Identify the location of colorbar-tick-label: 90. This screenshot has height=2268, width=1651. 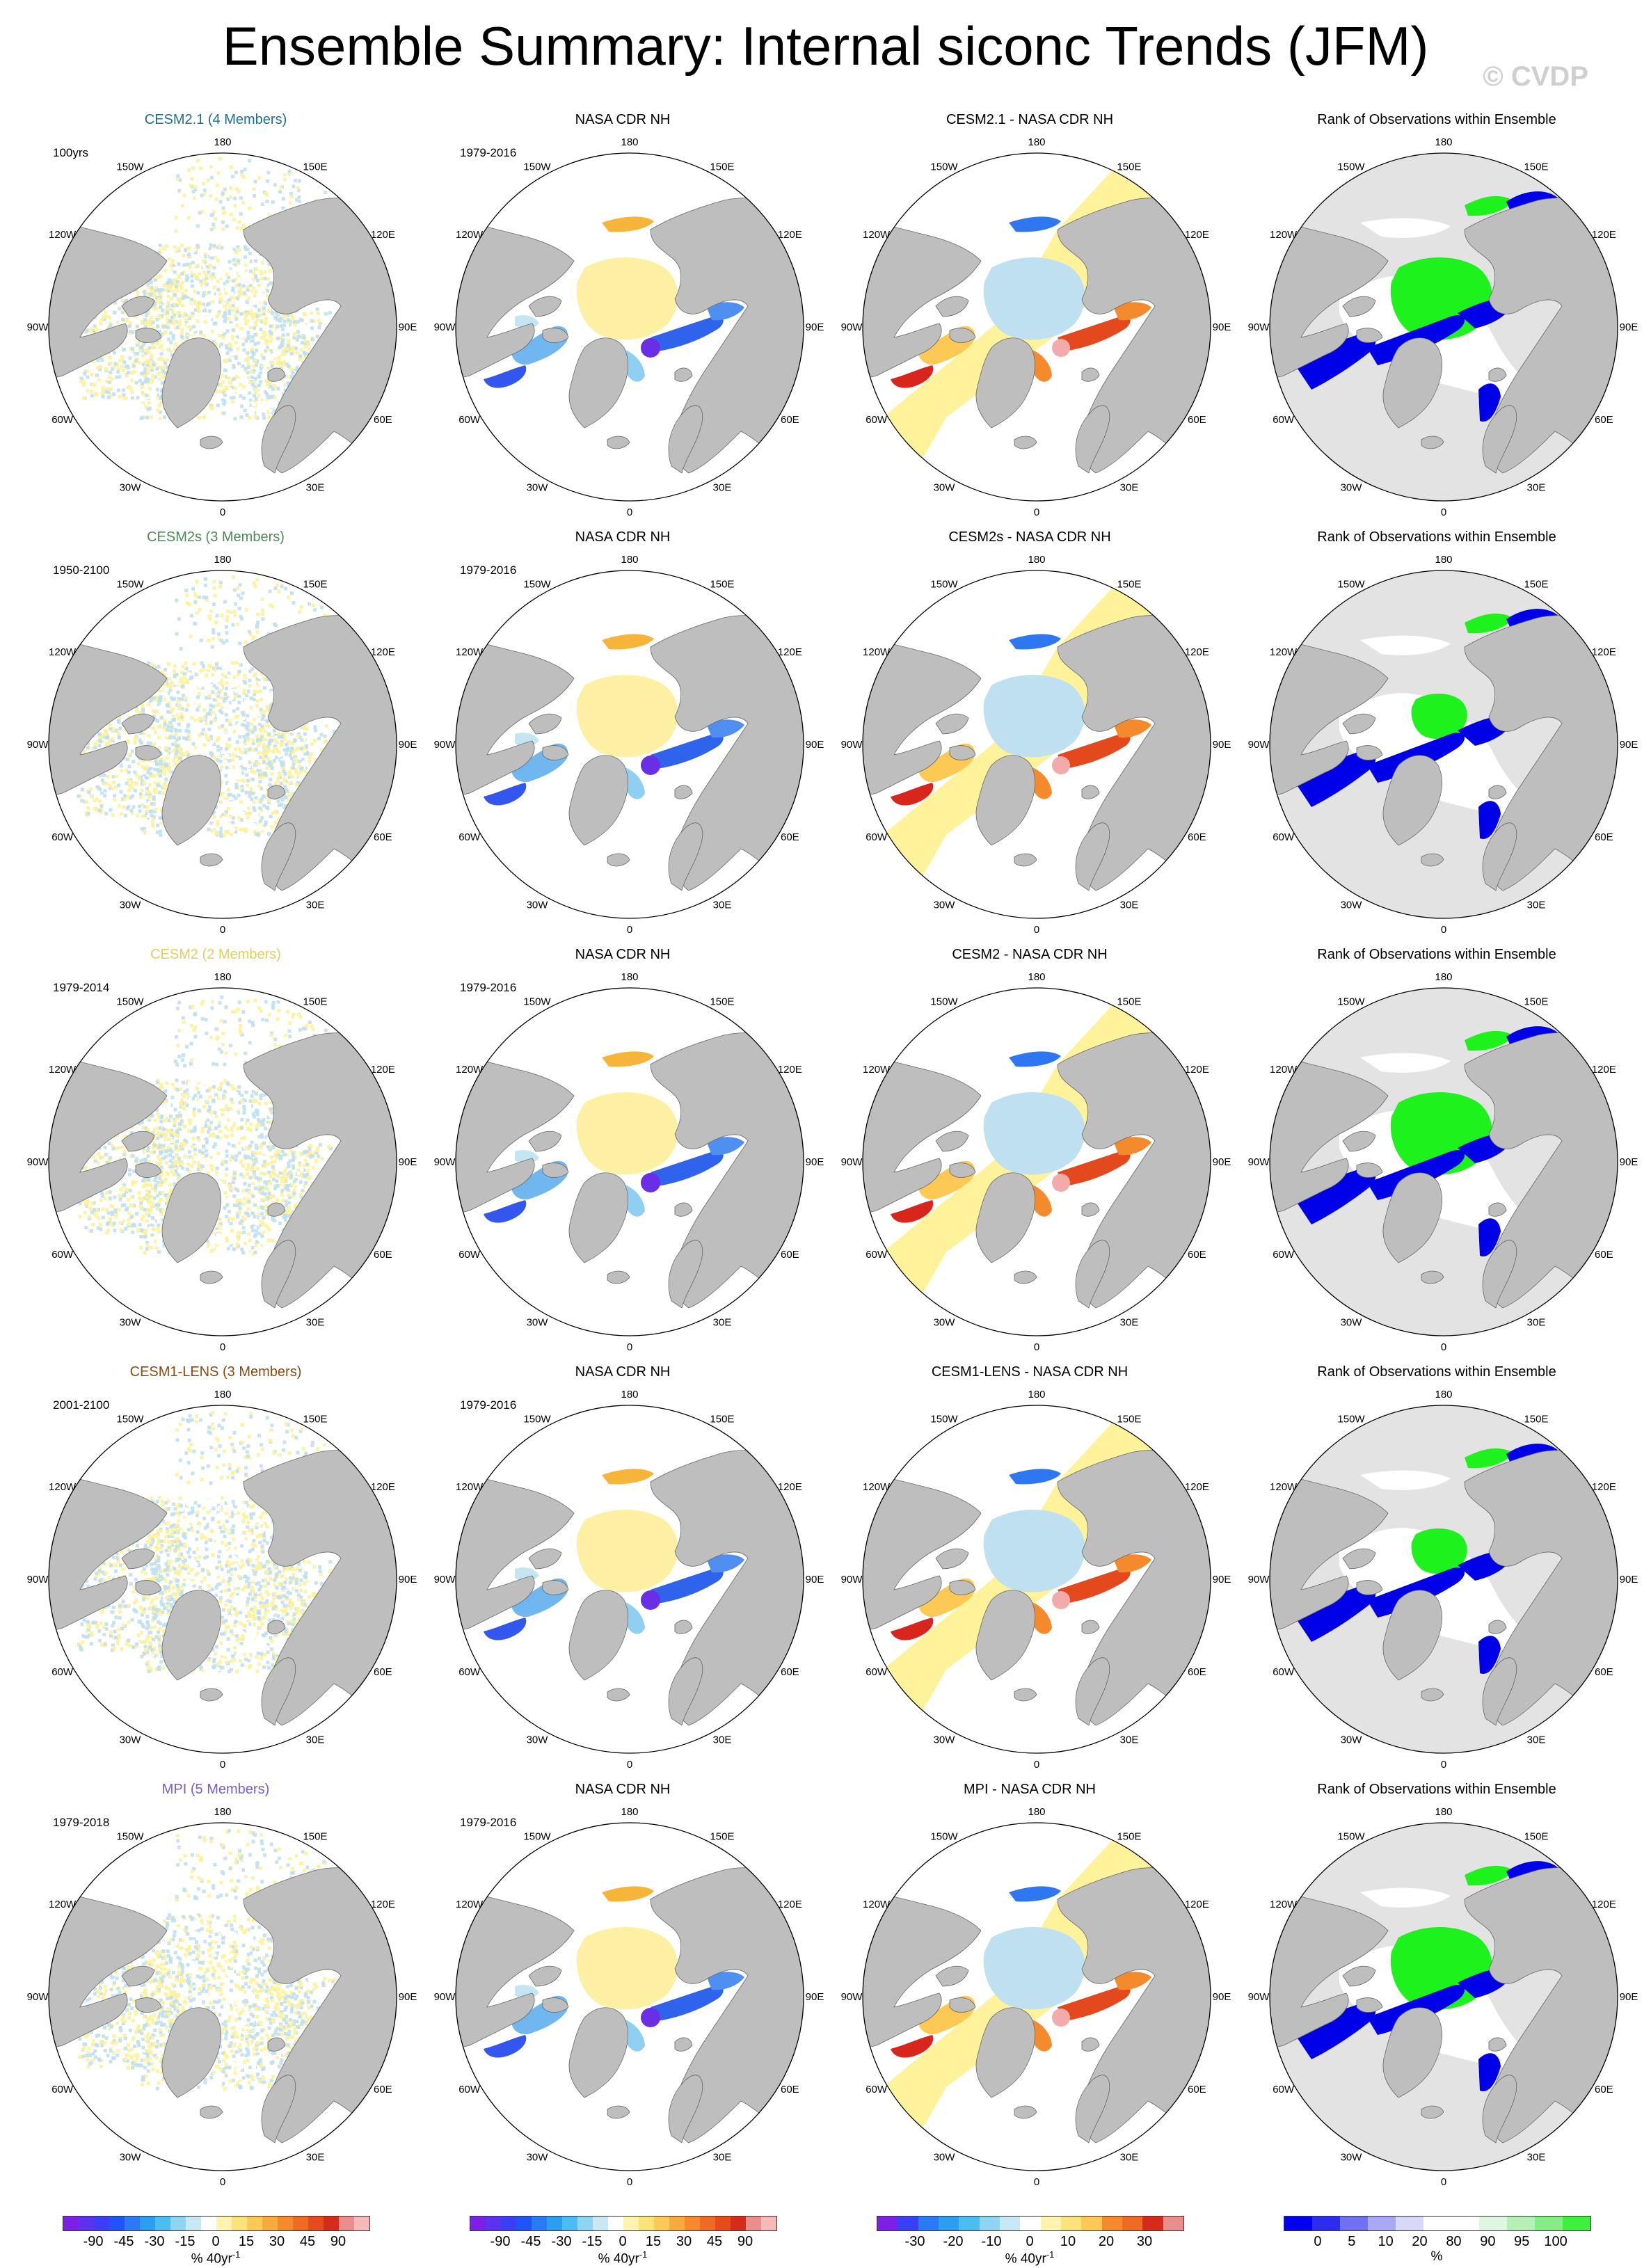
(338, 2241).